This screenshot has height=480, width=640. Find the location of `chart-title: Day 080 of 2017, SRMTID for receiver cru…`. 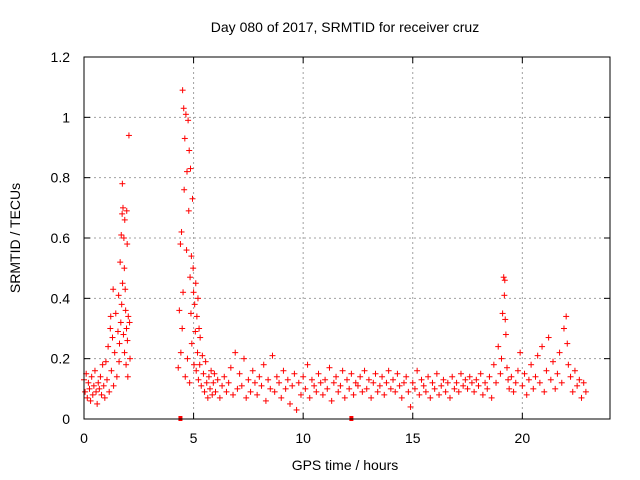

chart-title: Day 080 of 2017, SRMTID for receiver cru… is located at coordinates (345, 27).